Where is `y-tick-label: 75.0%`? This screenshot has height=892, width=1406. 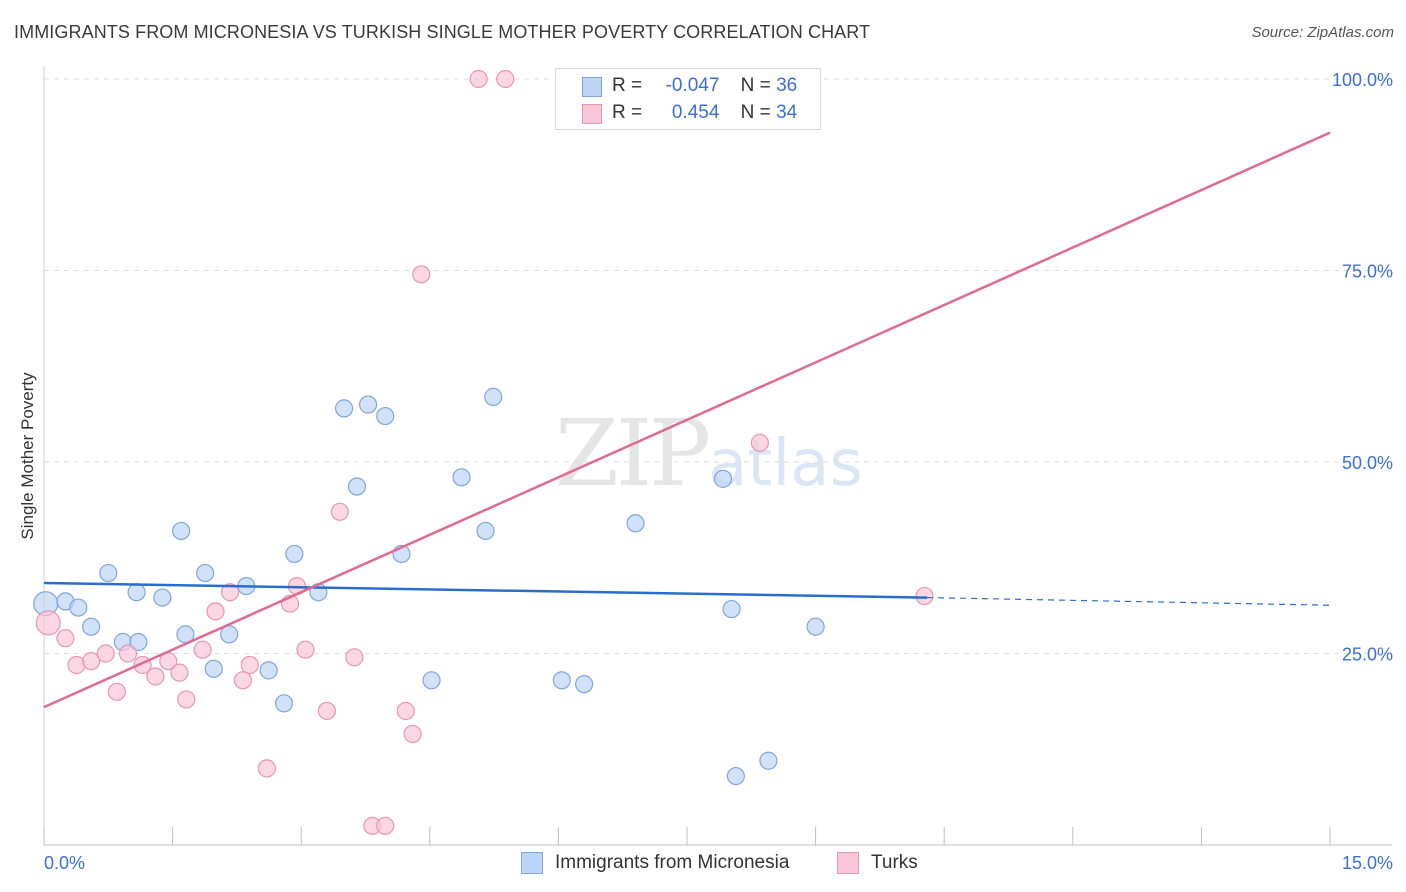 y-tick-label: 75.0% is located at coordinates (1367, 272).